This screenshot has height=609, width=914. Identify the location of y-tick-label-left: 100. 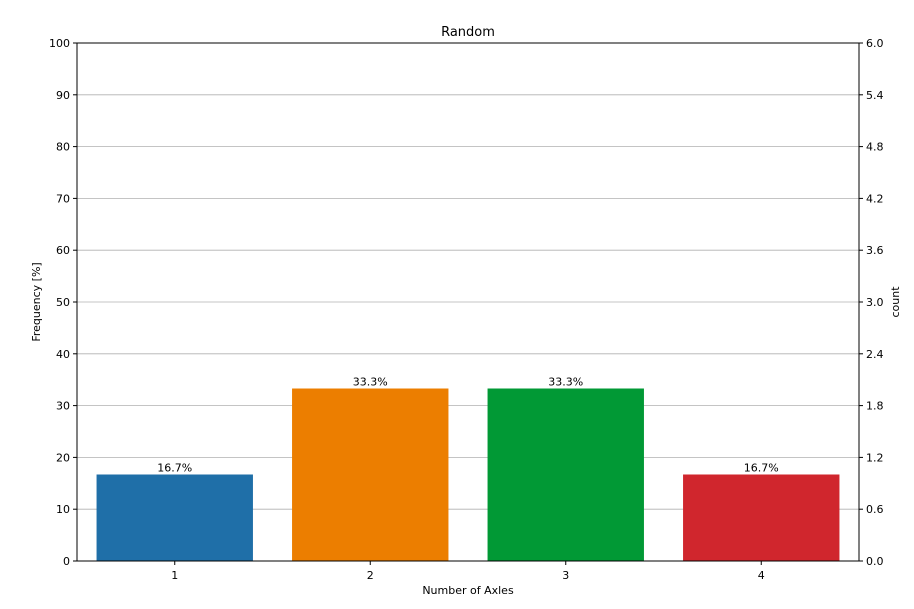
(59, 43).